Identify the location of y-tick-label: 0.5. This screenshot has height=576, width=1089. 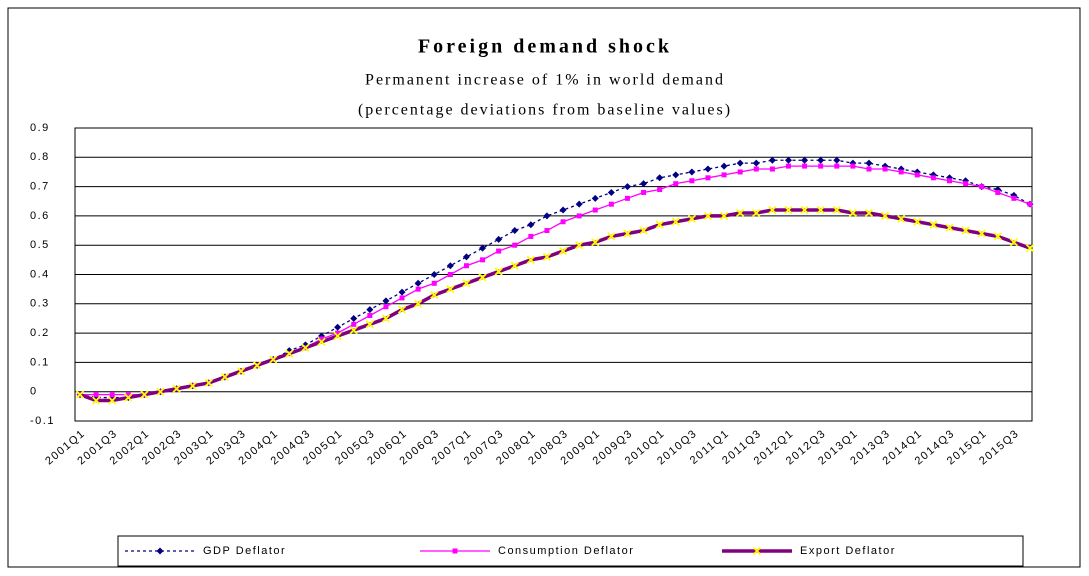
(40, 245).